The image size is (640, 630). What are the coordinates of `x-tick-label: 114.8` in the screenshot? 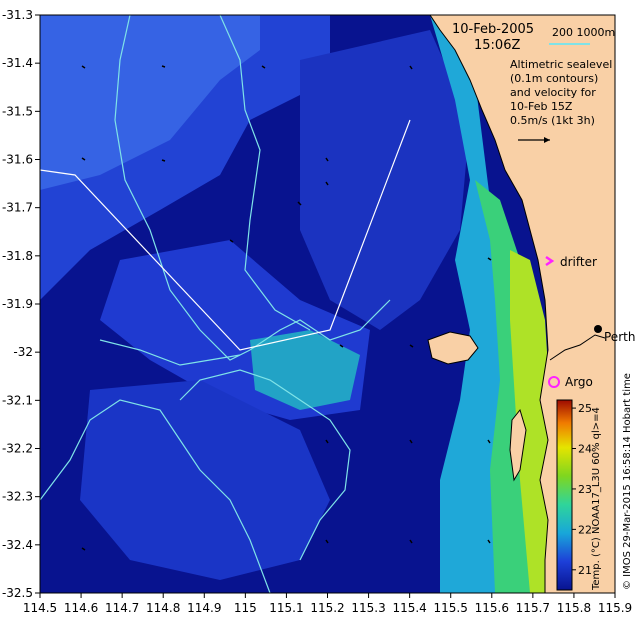 It's located at (163, 608).